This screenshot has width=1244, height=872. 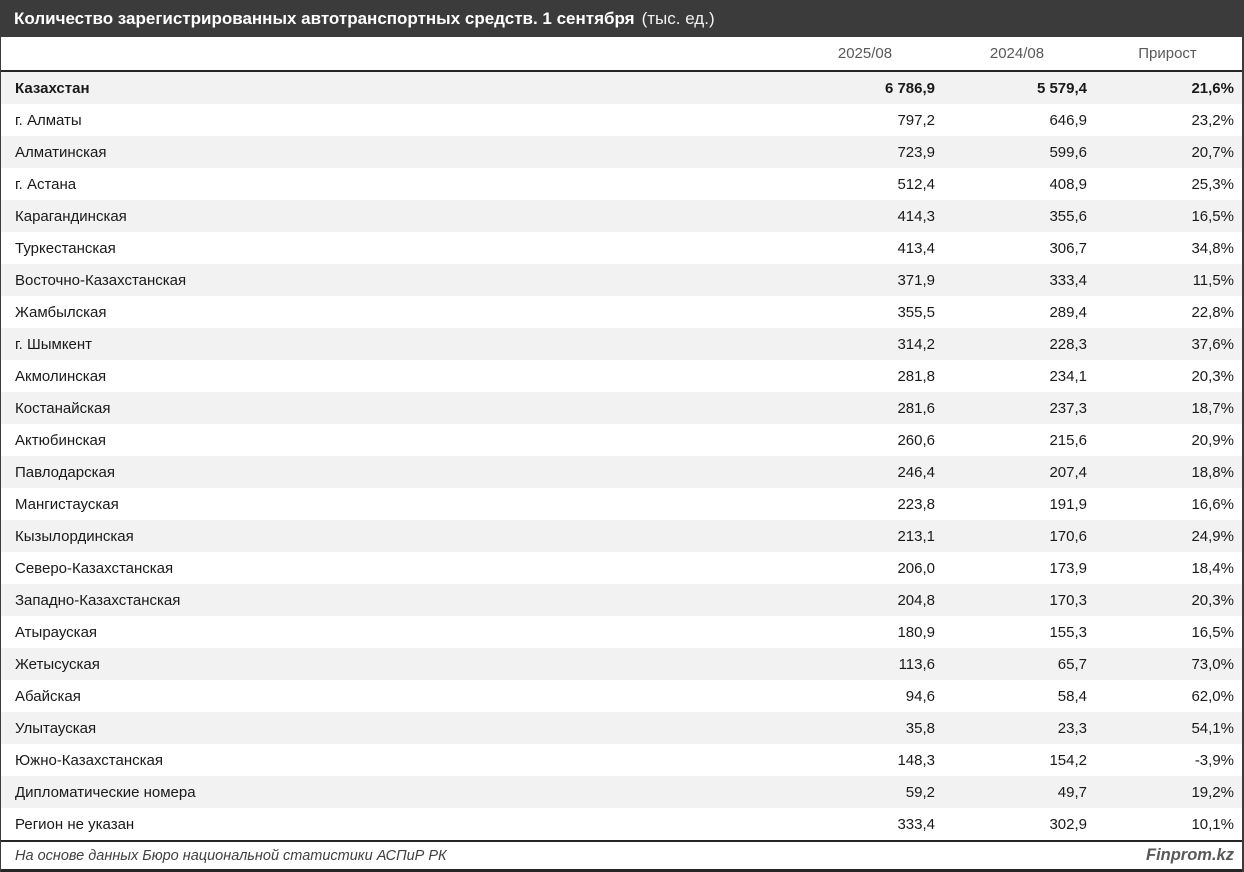 I want to click on value-2024-cell: 355,6, so click(x=1068, y=216).